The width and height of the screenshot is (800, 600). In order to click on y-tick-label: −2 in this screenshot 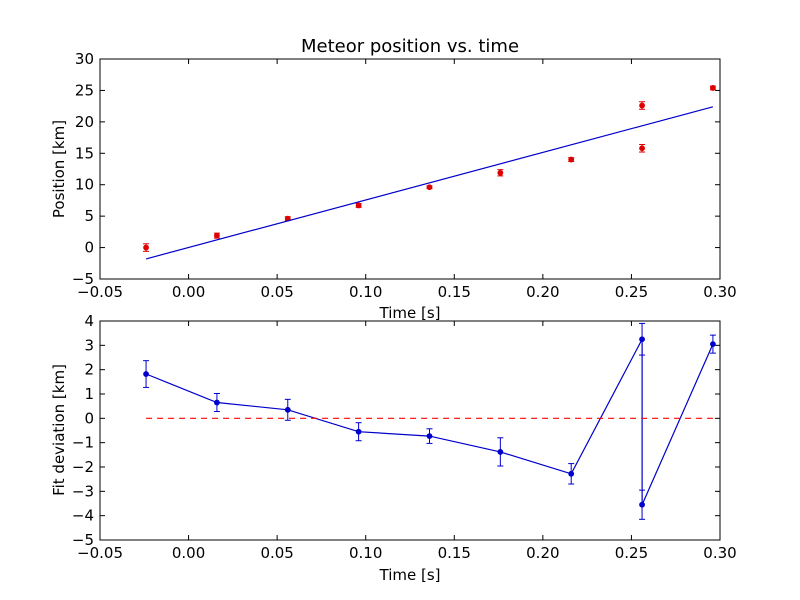, I will do `click(83, 467)`.